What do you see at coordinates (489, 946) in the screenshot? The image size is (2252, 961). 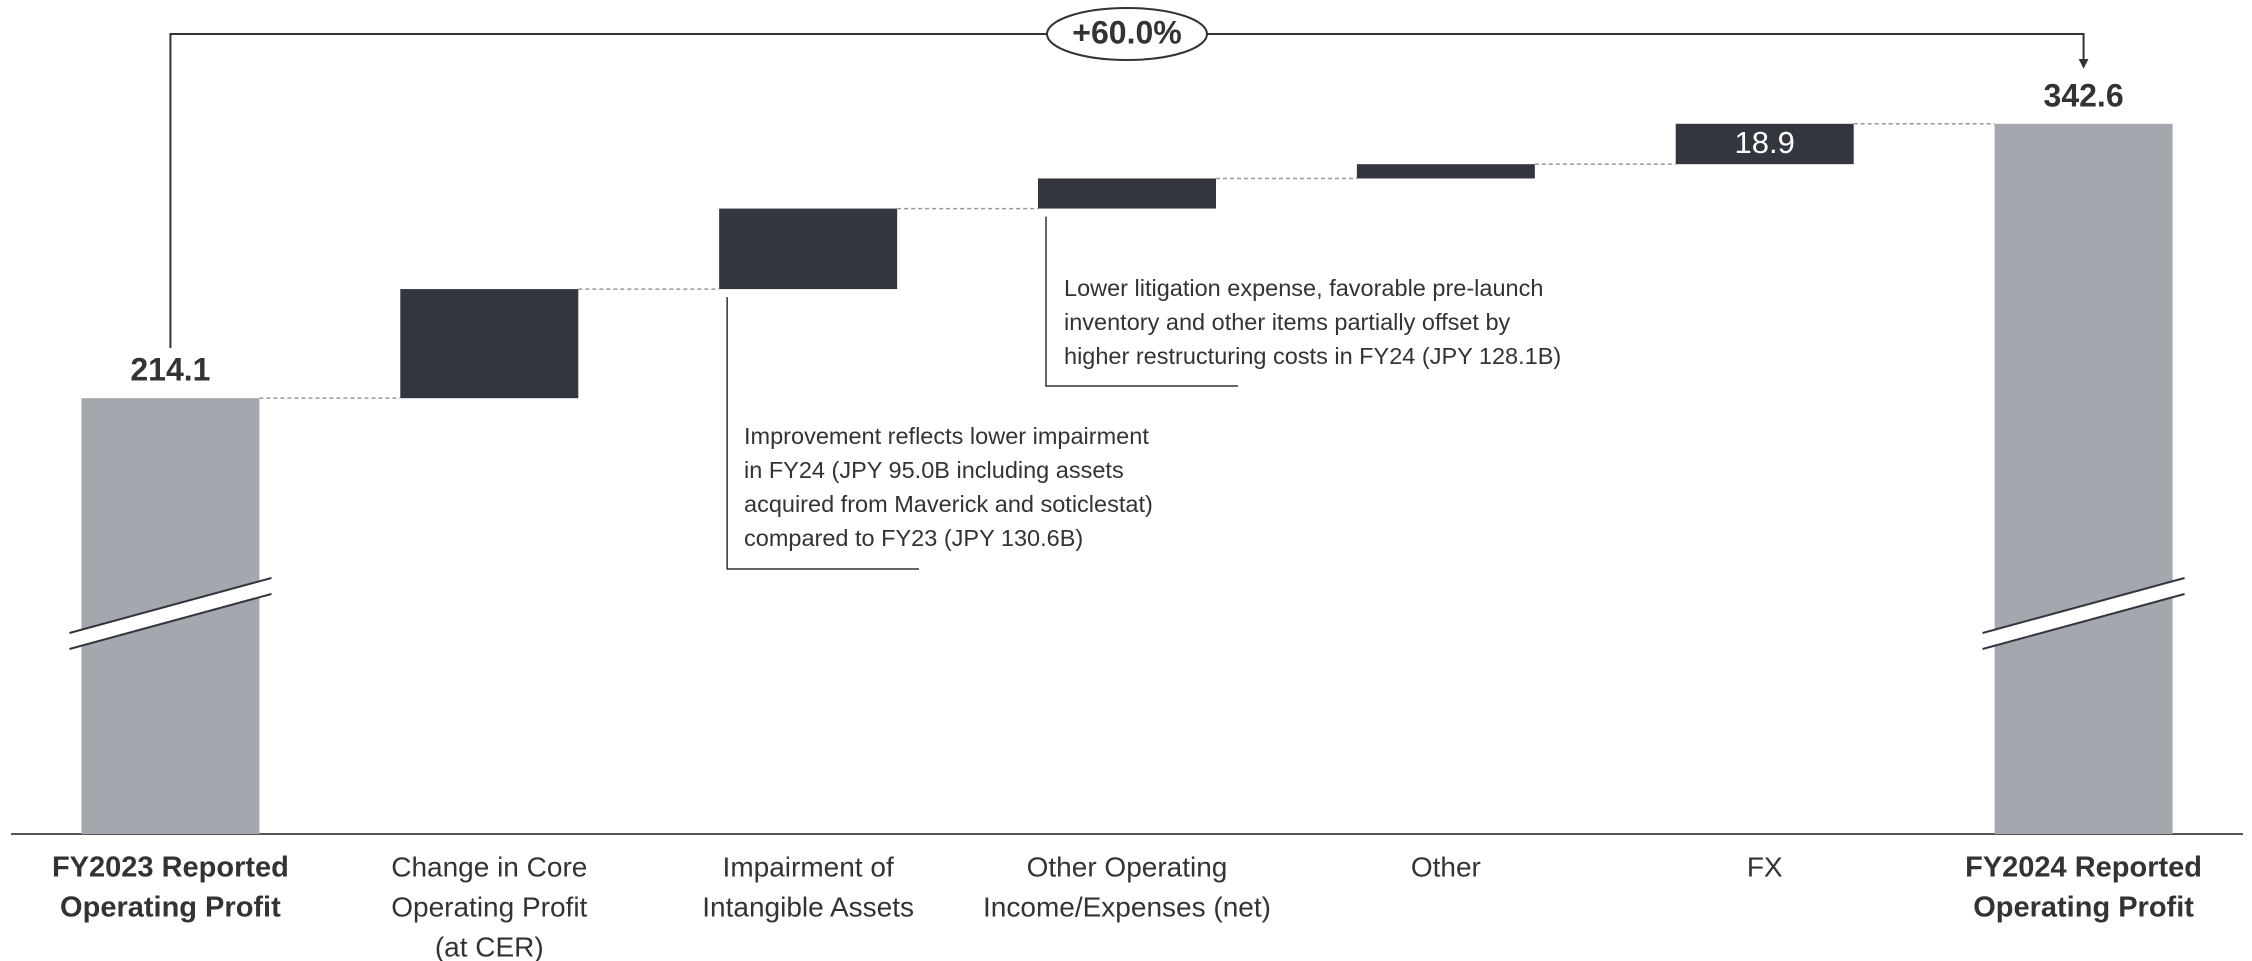 I see `x-tick-label: (at CER)` at bounding box center [489, 946].